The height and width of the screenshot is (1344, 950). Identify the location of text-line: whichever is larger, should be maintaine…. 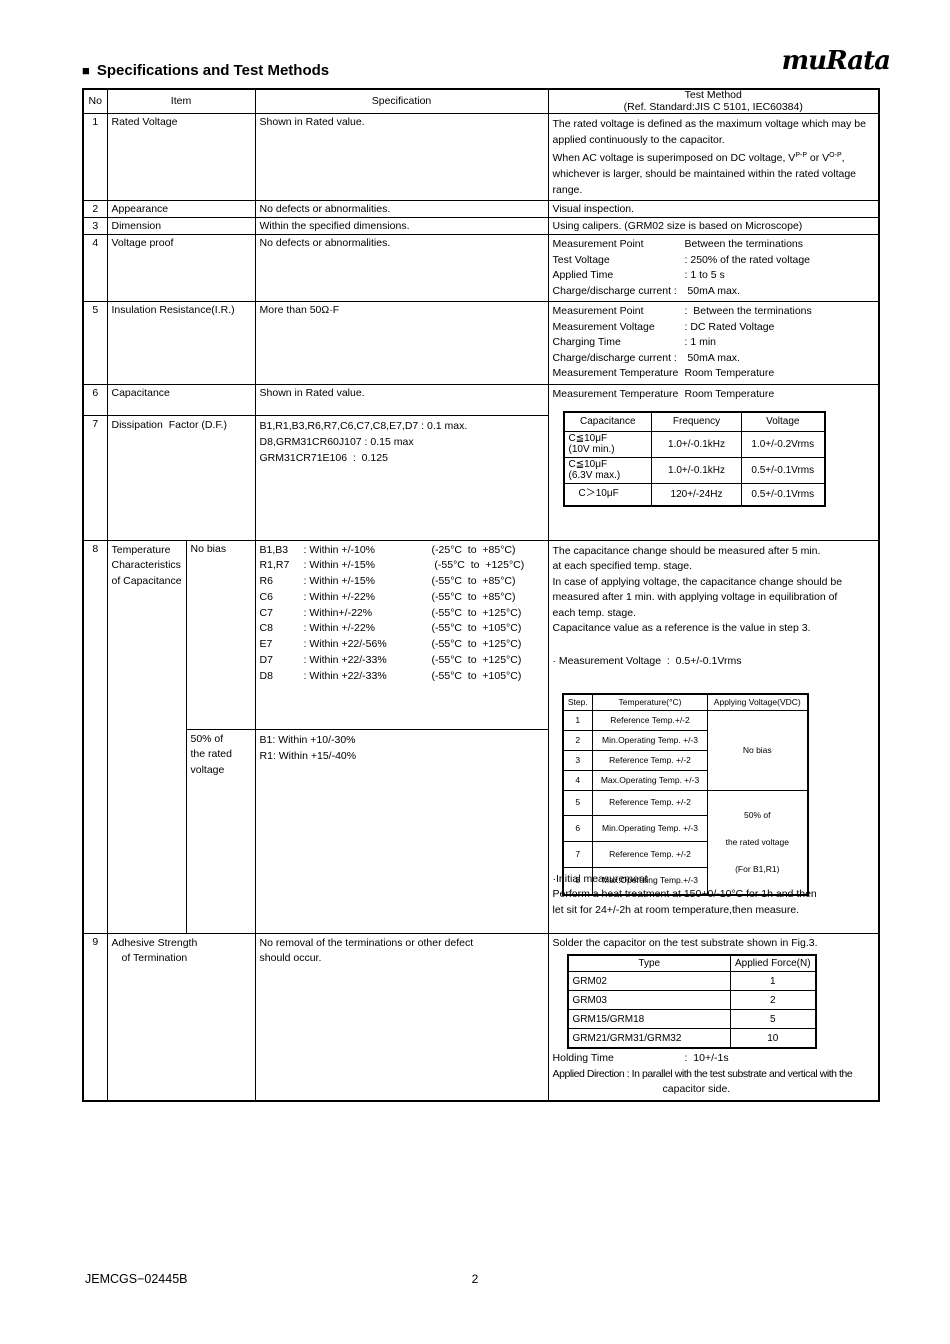
(704, 174).